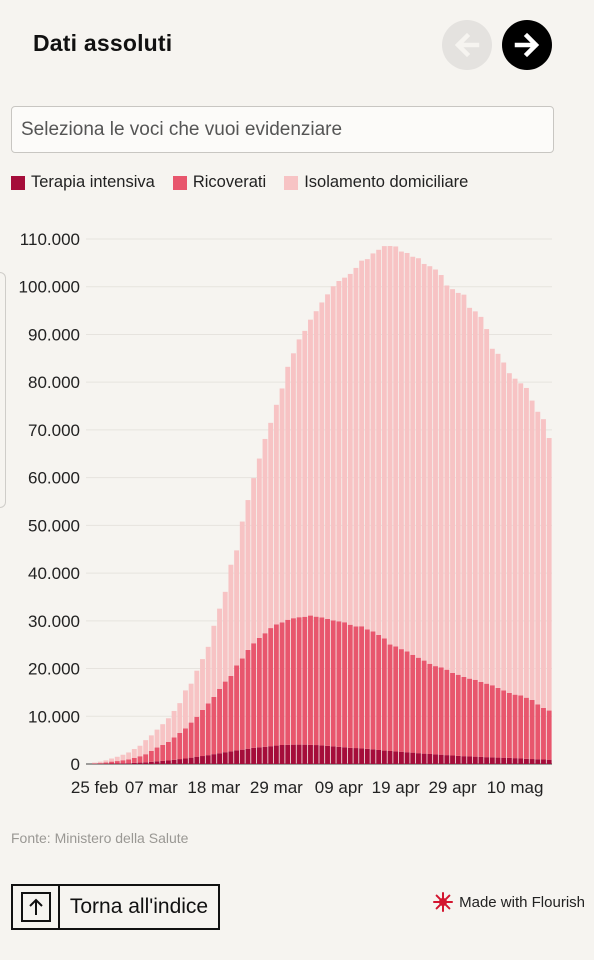  I want to click on legend-item-ricoverati: Ricoverati, so click(219, 182).